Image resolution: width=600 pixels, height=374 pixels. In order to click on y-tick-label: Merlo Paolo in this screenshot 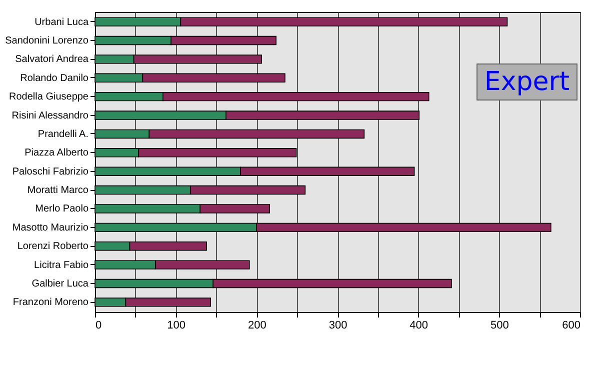, I will do `click(62, 209)`.